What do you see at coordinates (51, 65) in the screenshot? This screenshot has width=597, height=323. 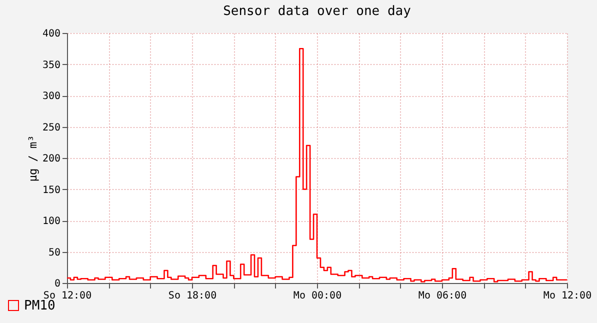 I see `y-tick-label: 350` at bounding box center [51, 65].